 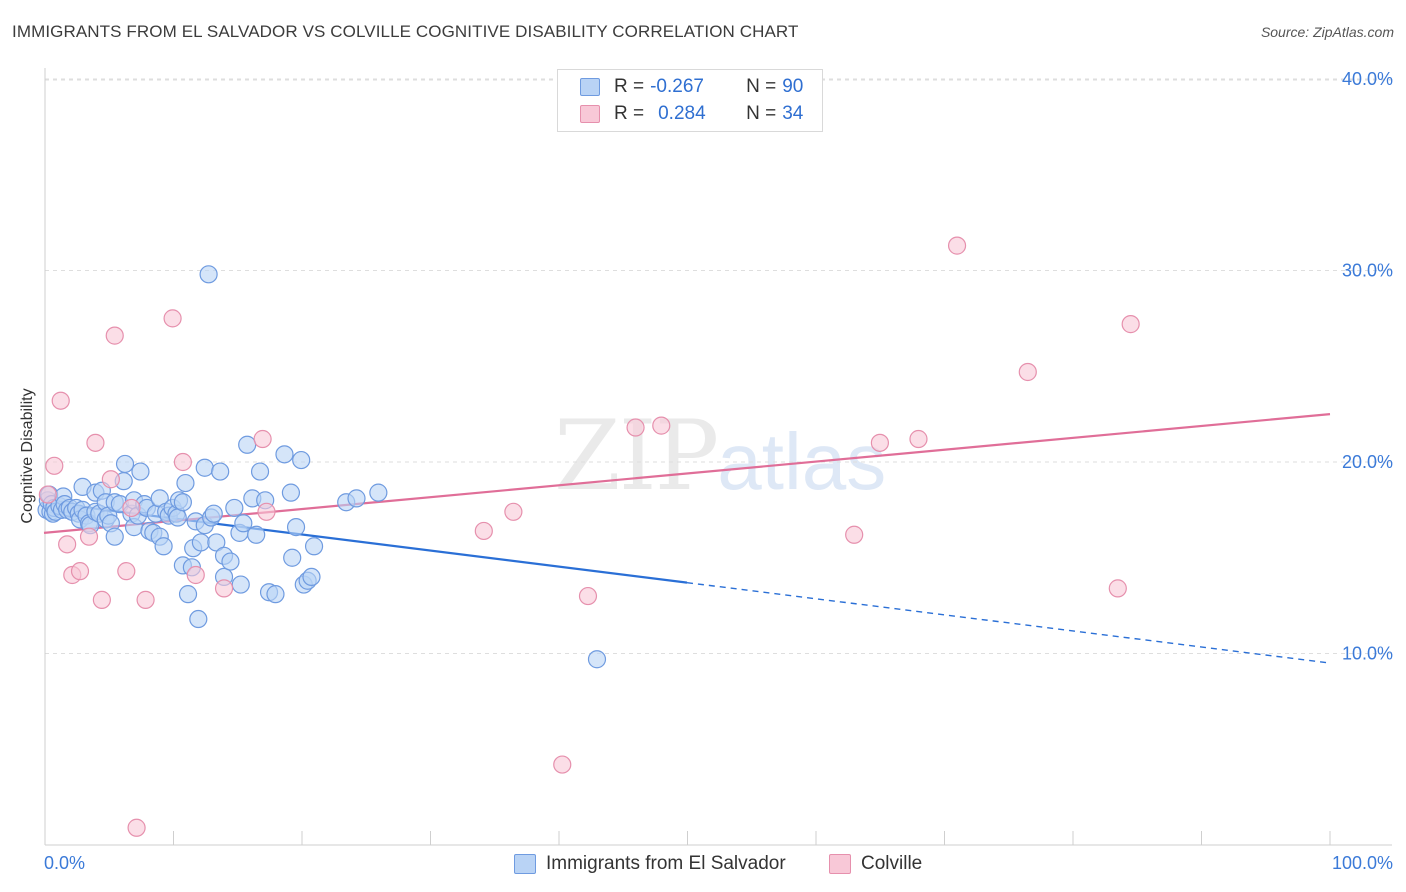 I want to click on watermark-atlas: atlas, so click(x=802, y=461).